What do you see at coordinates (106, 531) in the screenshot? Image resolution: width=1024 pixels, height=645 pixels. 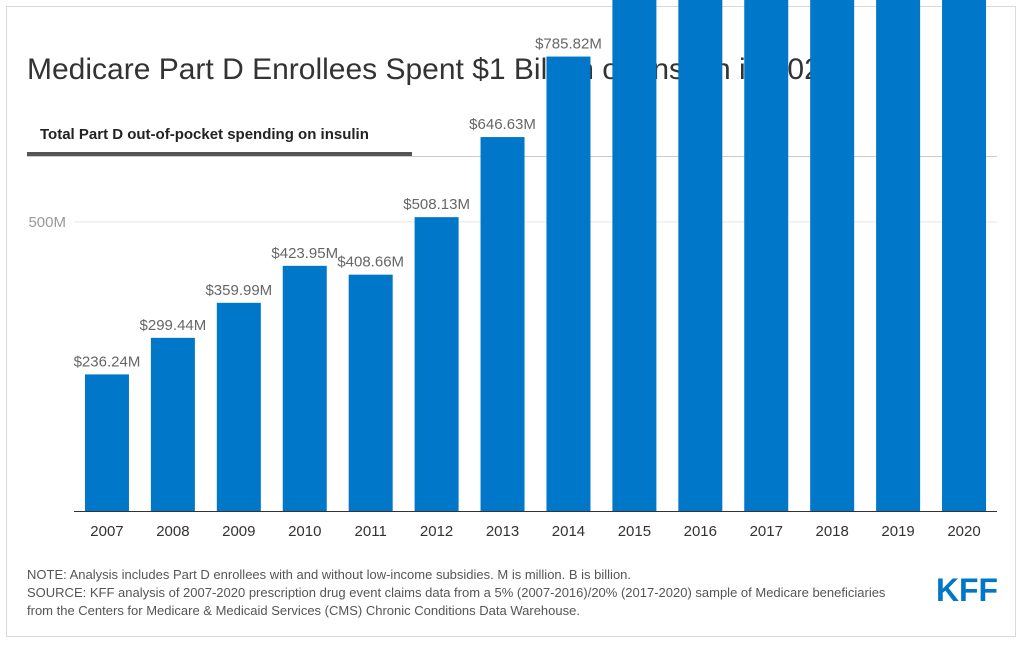 I see `x-tick-label: 2007` at bounding box center [106, 531].